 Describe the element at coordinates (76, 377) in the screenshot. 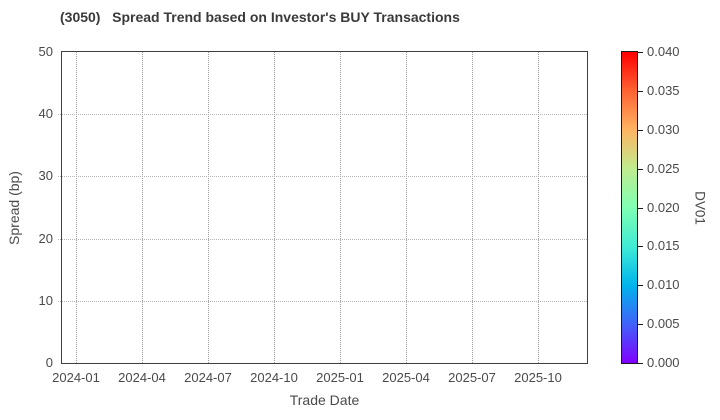

I see `x-tick-label: 2024-01` at that location.